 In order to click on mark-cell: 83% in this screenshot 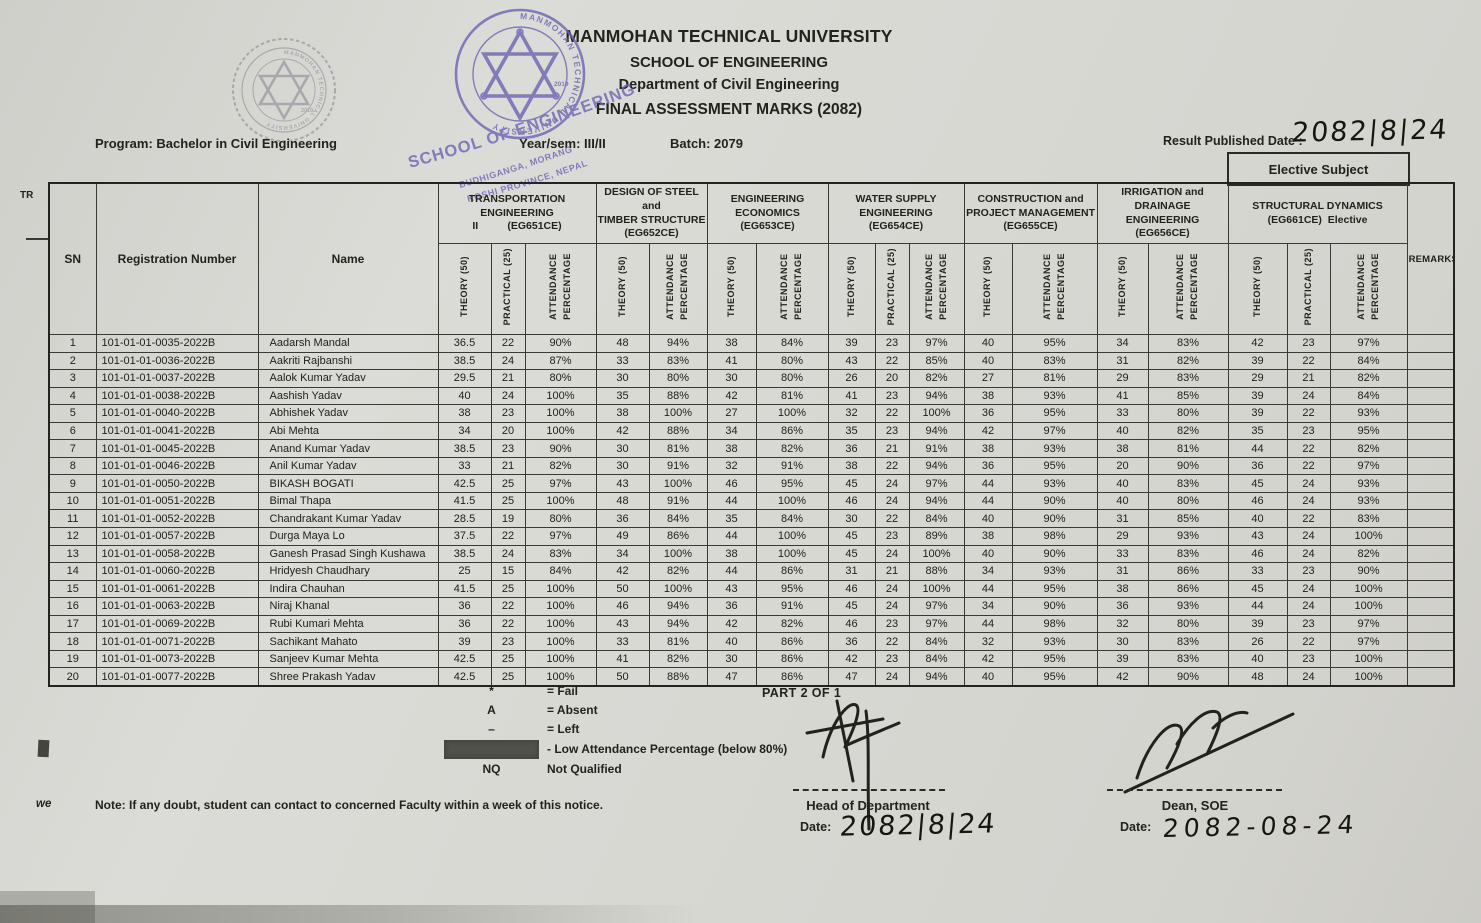, I will do `click(1188, 641)`.